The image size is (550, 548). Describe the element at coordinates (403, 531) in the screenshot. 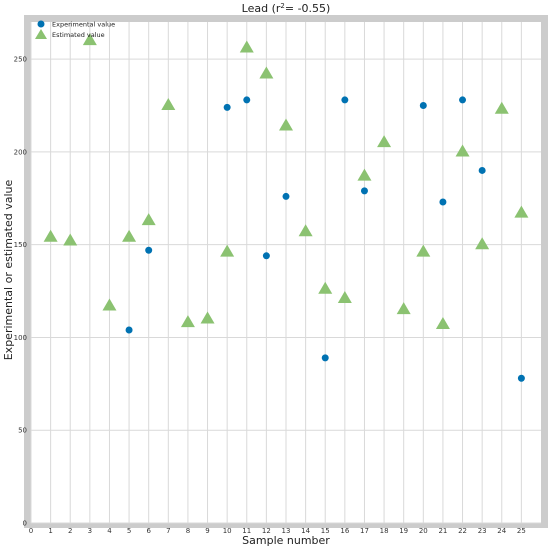

I see `x-tick-label: 19` at that location.